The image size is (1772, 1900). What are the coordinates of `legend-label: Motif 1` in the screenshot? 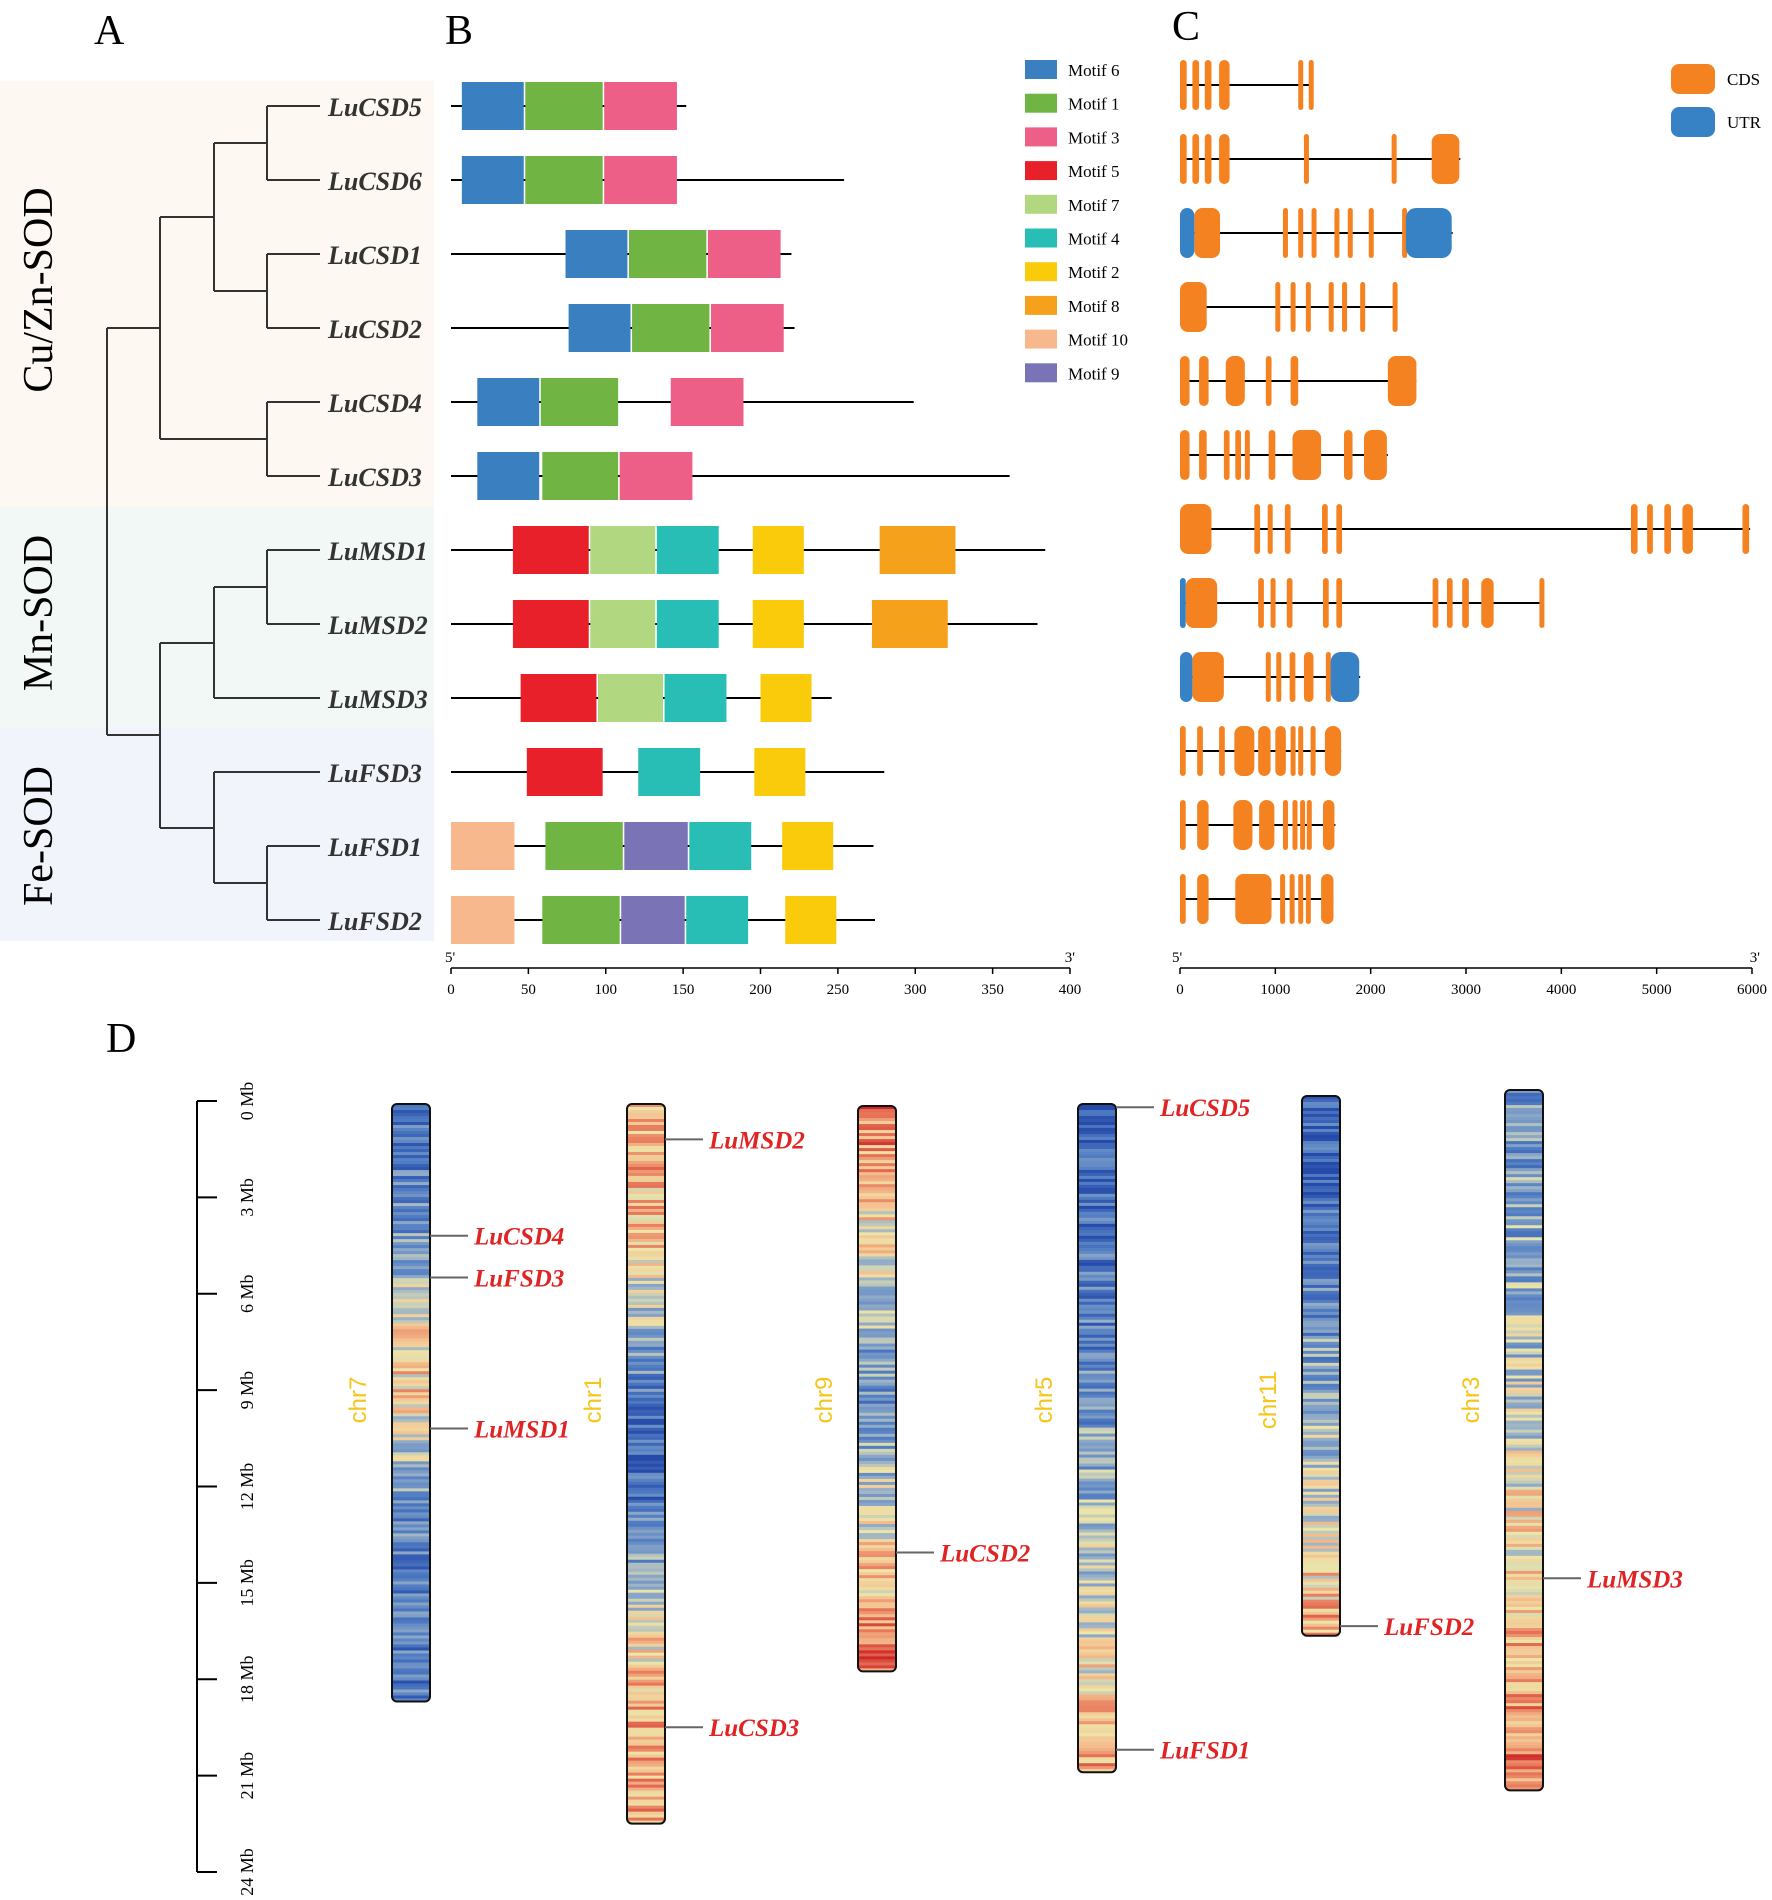 It's located at (1093, 104).